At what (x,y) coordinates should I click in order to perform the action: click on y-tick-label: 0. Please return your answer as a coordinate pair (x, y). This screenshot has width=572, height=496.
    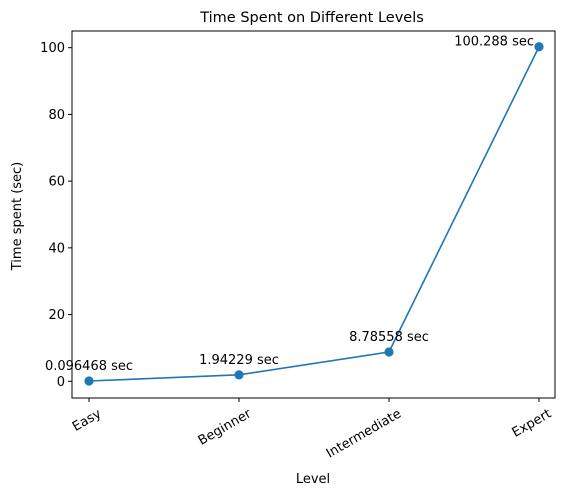
    Looking at the image, I should click on (61, 382).